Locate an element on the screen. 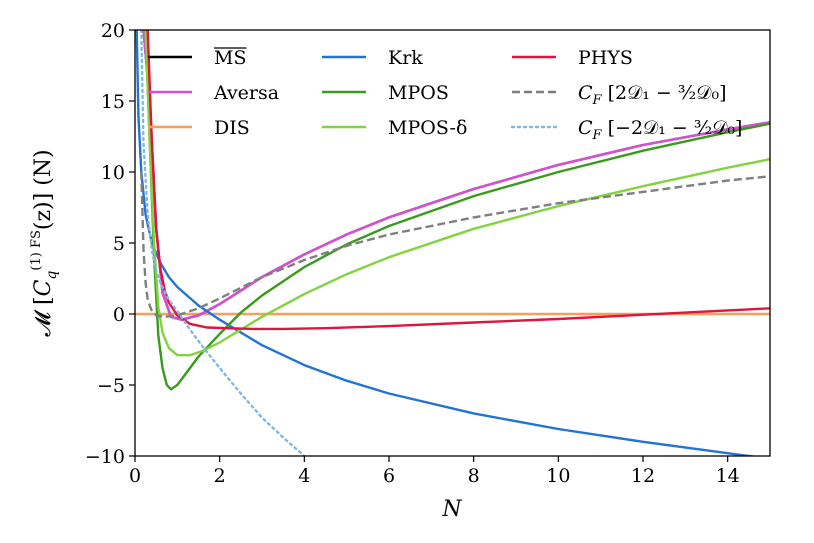 Image resolution: width=814 pixels, height=543 pixels. legend-item-mpos: MPOS-δ is located at coordinates (394, 128).